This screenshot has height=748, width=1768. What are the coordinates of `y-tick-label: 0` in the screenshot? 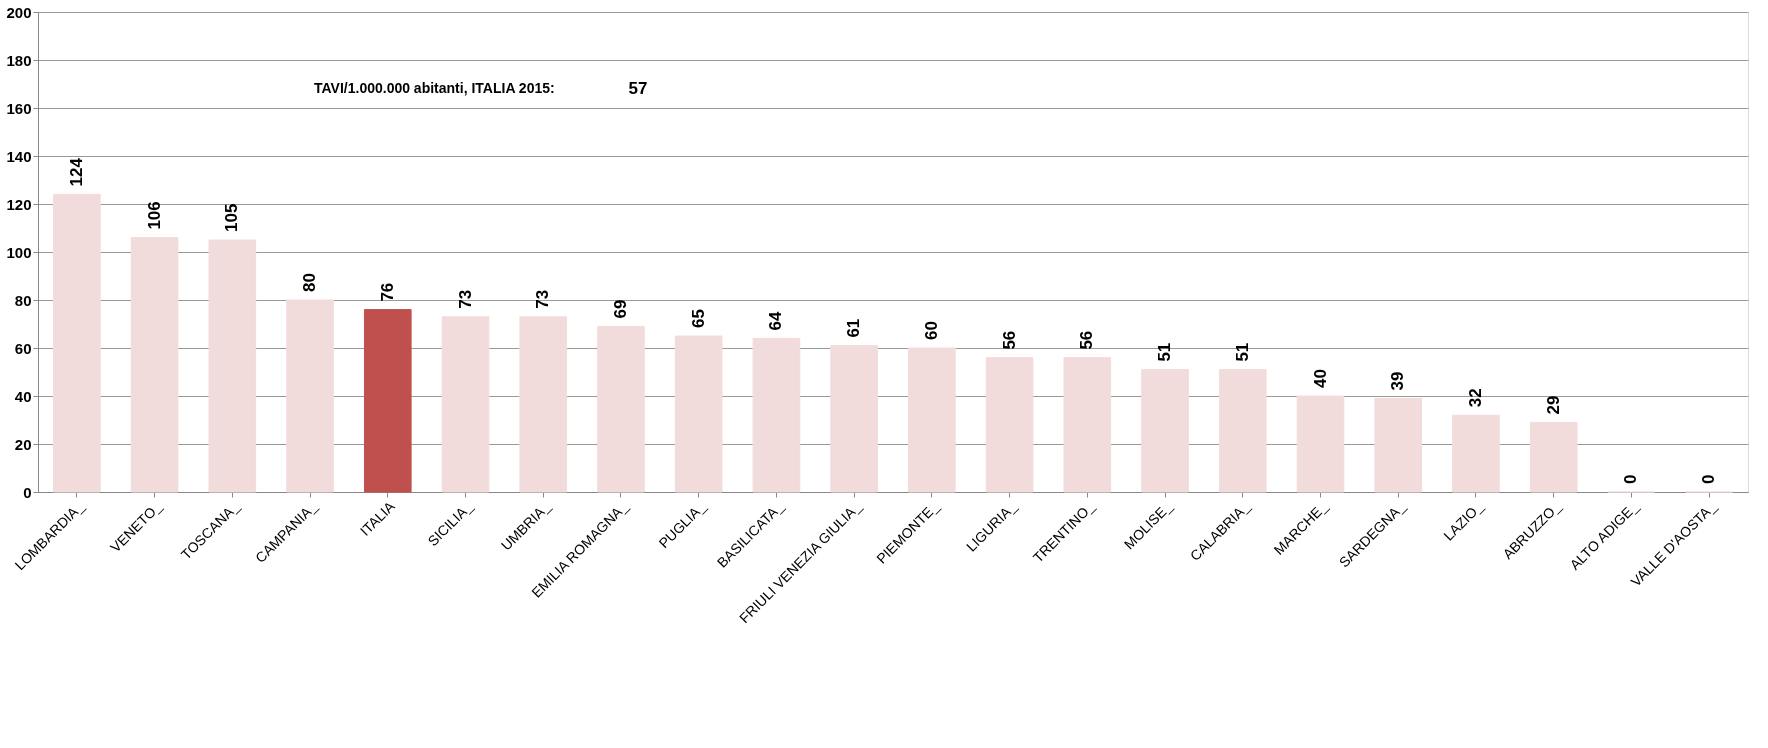 It's located at (27, 492).